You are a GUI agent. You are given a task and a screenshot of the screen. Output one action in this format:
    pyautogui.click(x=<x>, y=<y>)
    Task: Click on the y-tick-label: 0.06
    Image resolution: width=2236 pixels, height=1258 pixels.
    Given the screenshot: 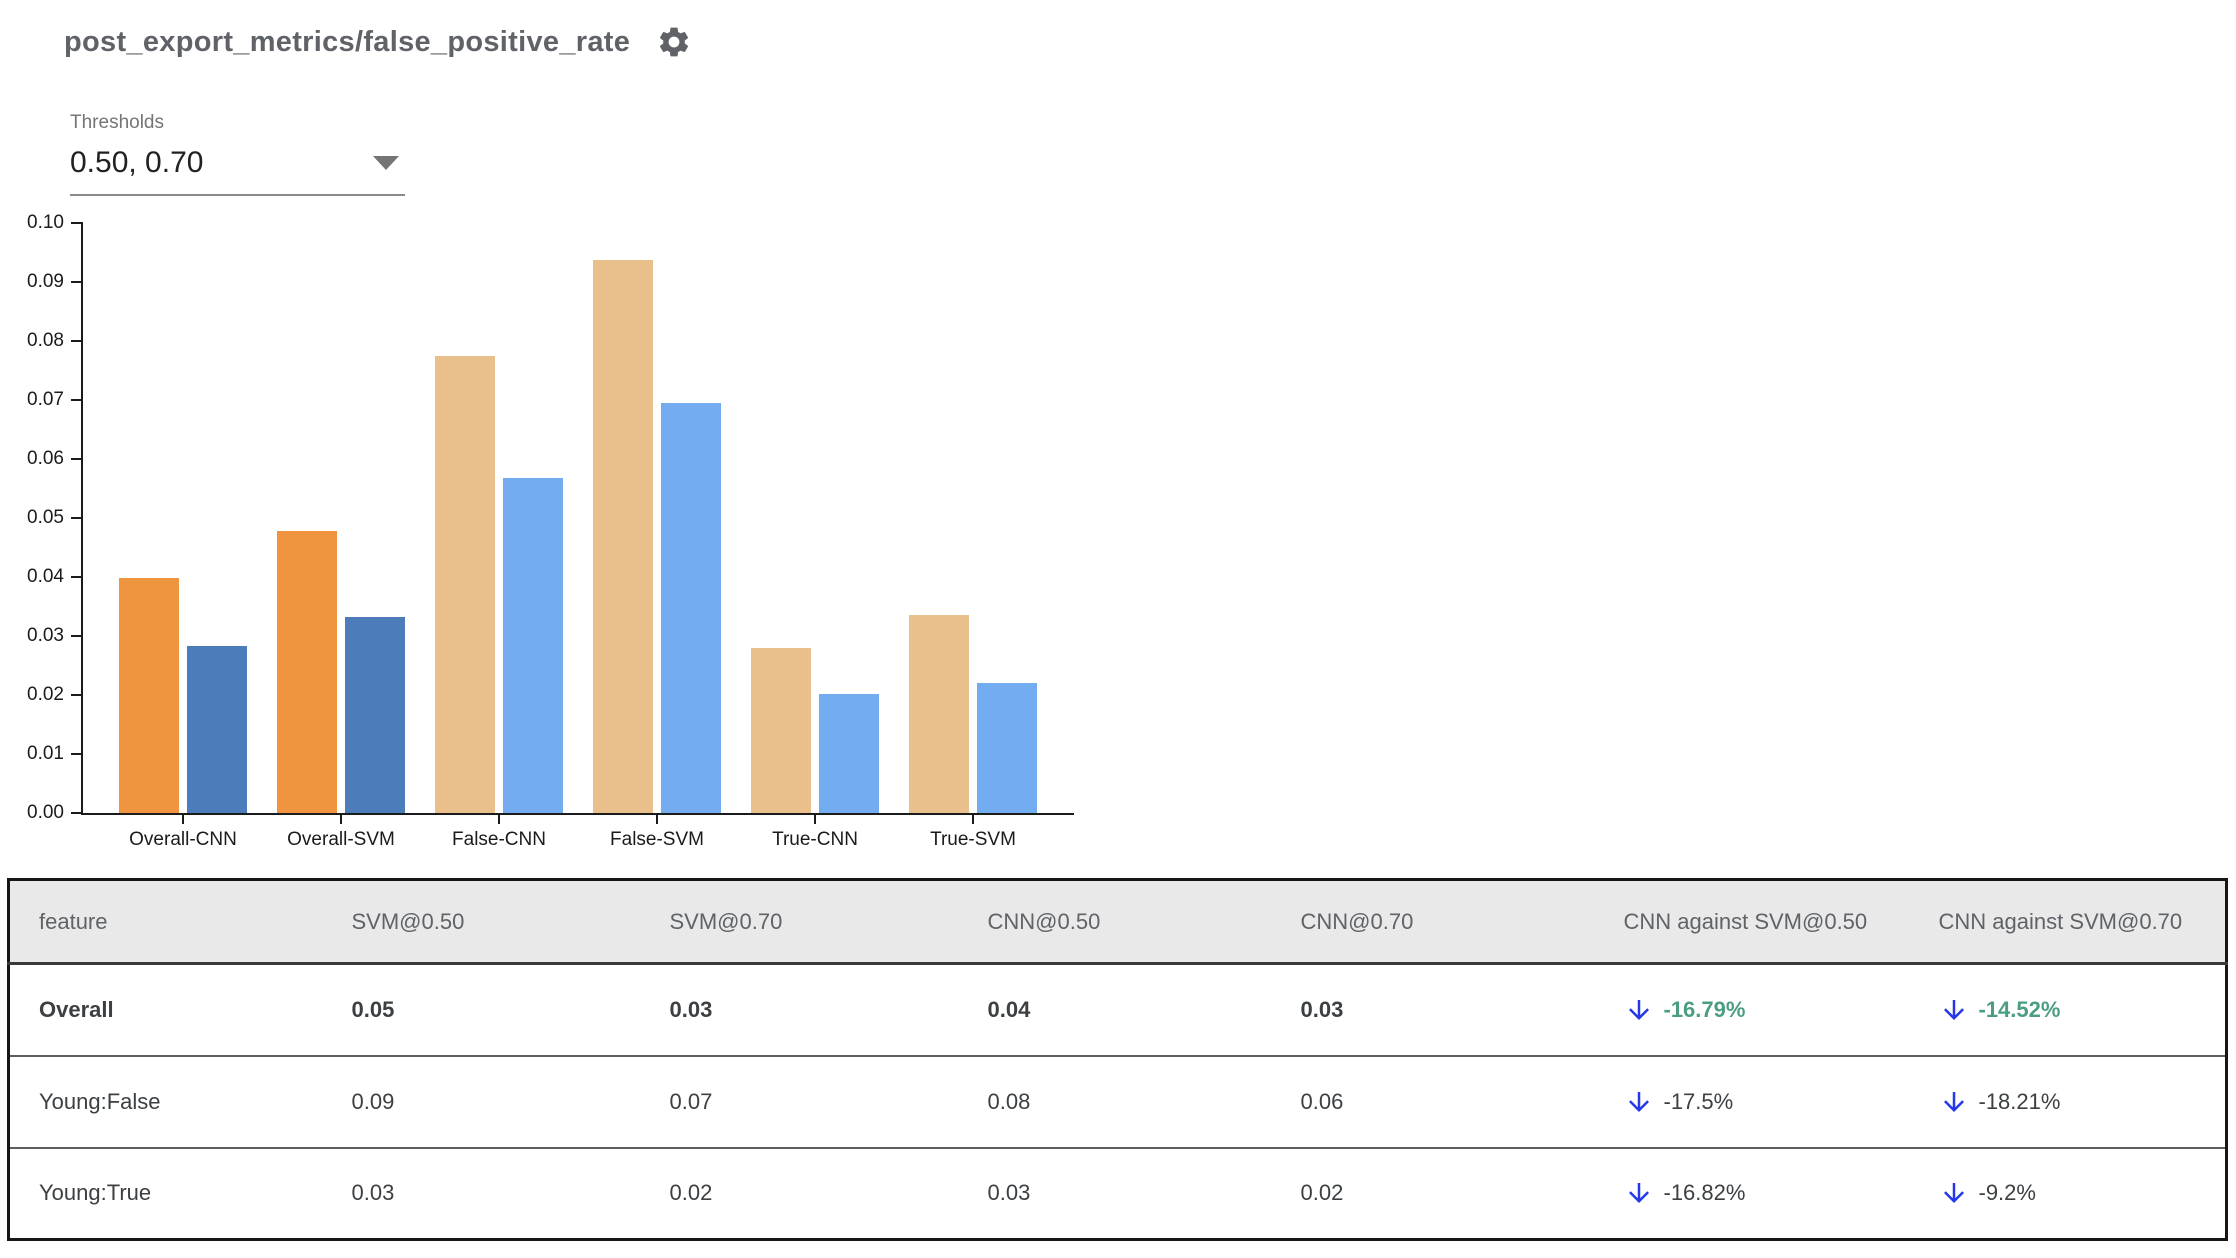 What is the action you would take?
    pyautogui.click(x=45, y=458)
    